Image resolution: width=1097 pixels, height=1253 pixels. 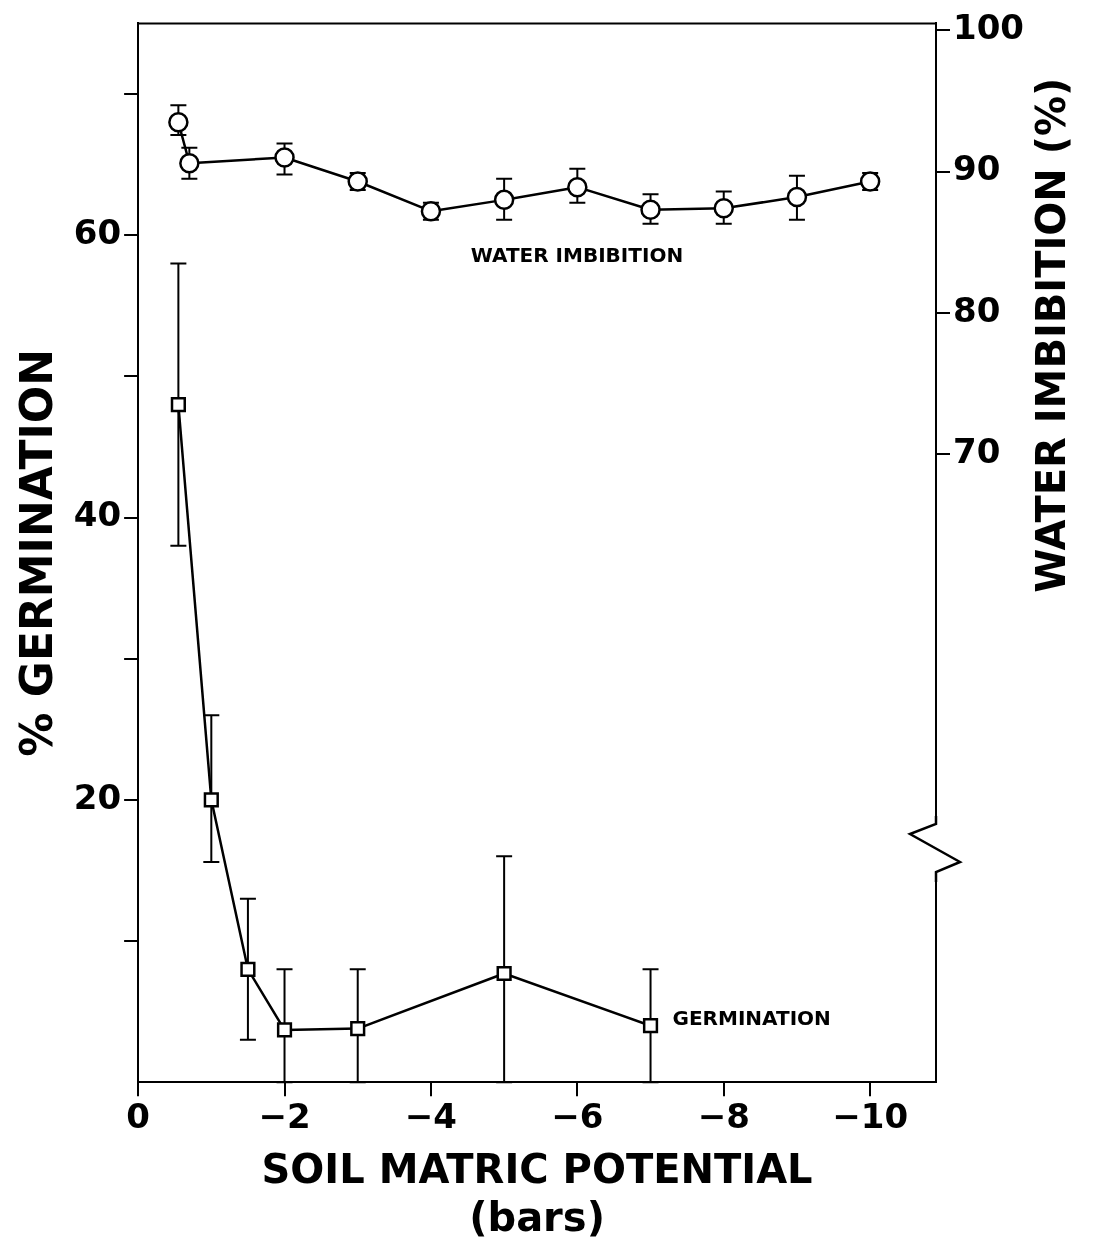 I want to click on x-axis-title: SOIL MATRIC POTENTIAL (bars), so click(x=537, y=1193).